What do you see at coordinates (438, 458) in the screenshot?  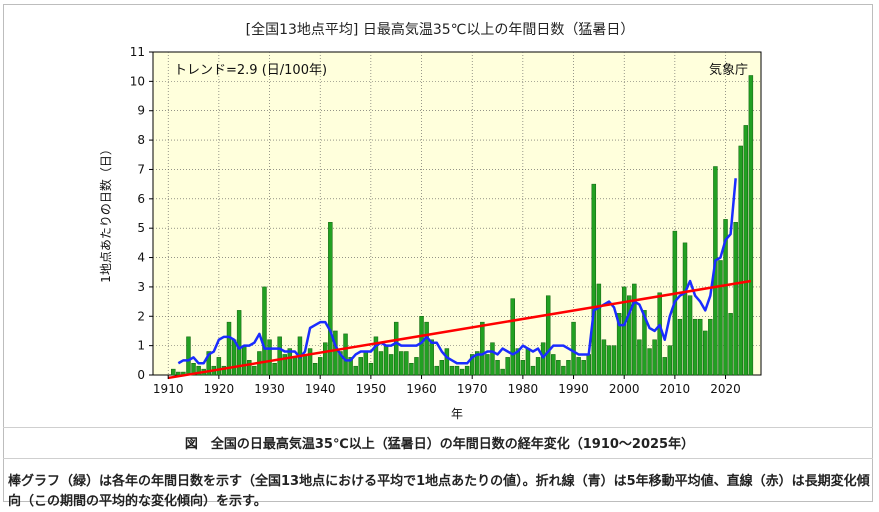 I see `separator-bottom` at bounding box center [438, 458].